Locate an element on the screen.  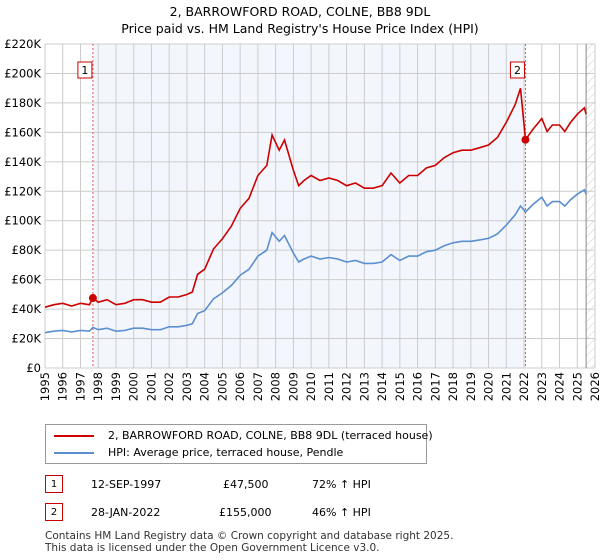
sale-badge: 2 is located at coordinates (54, 512).